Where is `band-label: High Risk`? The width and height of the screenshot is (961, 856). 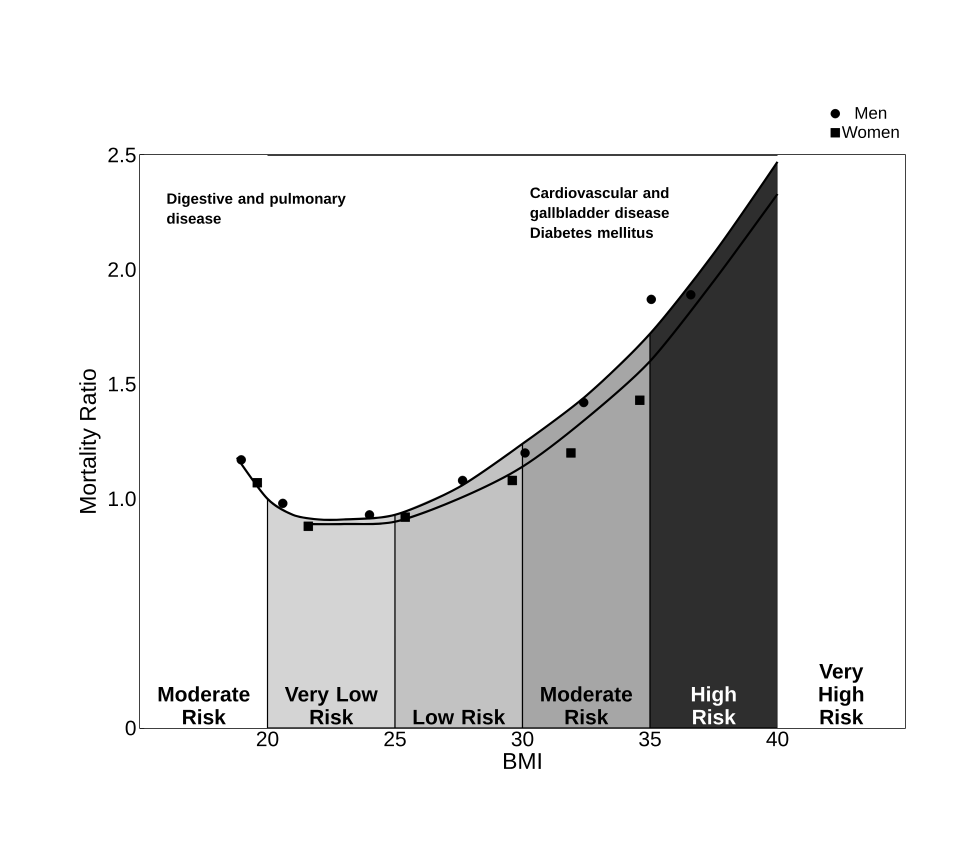 band-label: High Risk is located at coordinates (714, 705).